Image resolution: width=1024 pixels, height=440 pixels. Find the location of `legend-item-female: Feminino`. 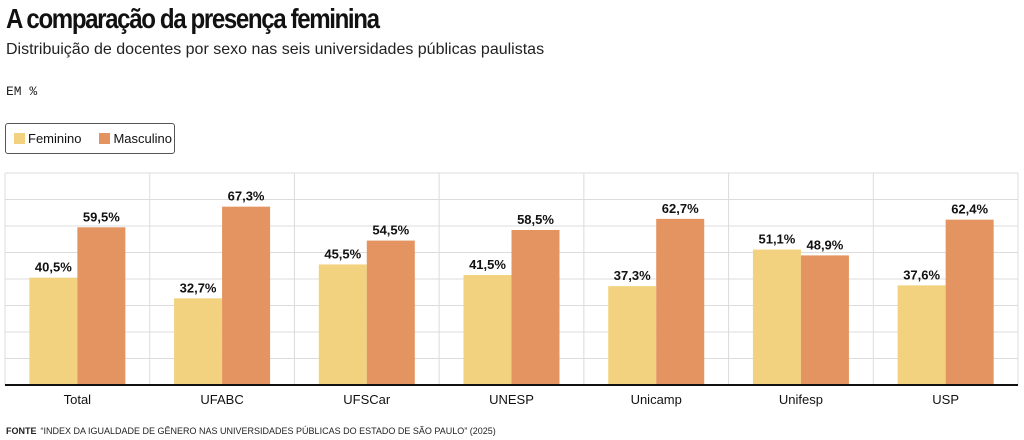

legend-item-female: Feminino is located at coordinates (47, 138).